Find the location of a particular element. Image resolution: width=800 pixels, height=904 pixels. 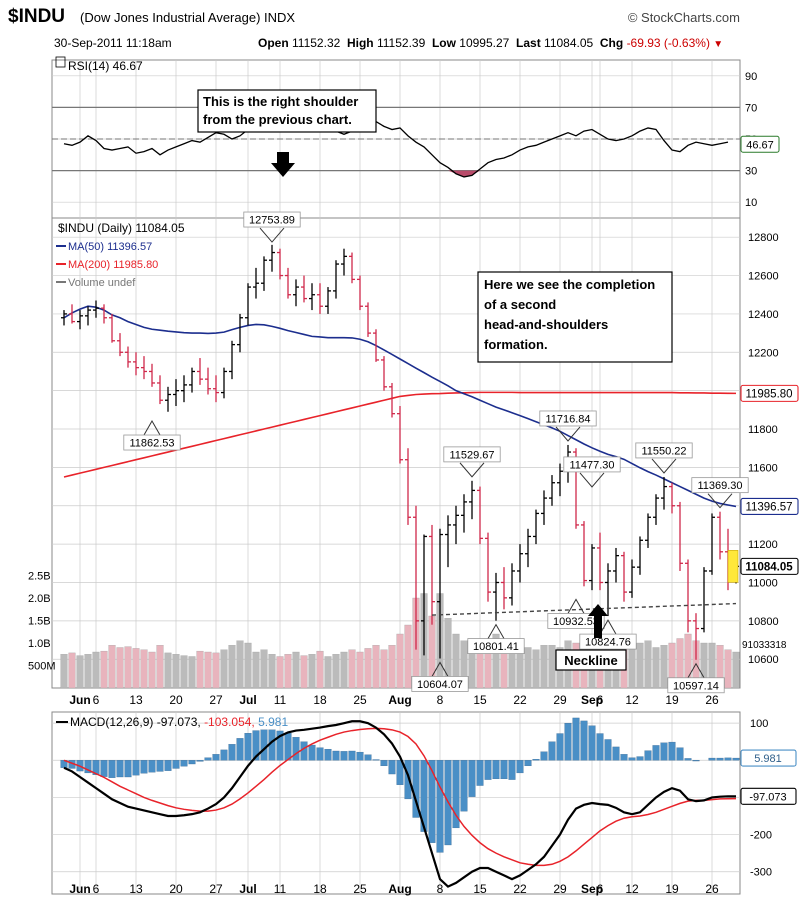

rsi-oversold-fill is located at coordinates (460, 173).